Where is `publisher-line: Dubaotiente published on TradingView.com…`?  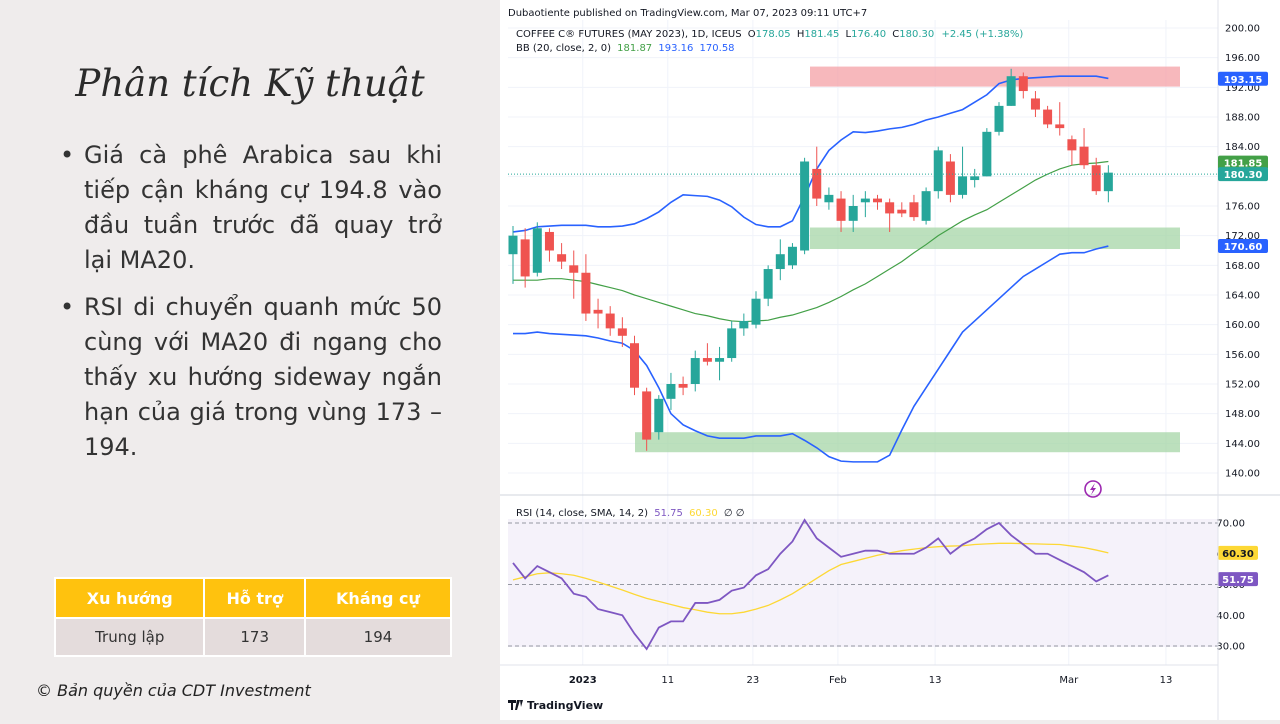 publisher-line: Dubaotiente published on TradingView.com… is located at coordinates (687, 13).